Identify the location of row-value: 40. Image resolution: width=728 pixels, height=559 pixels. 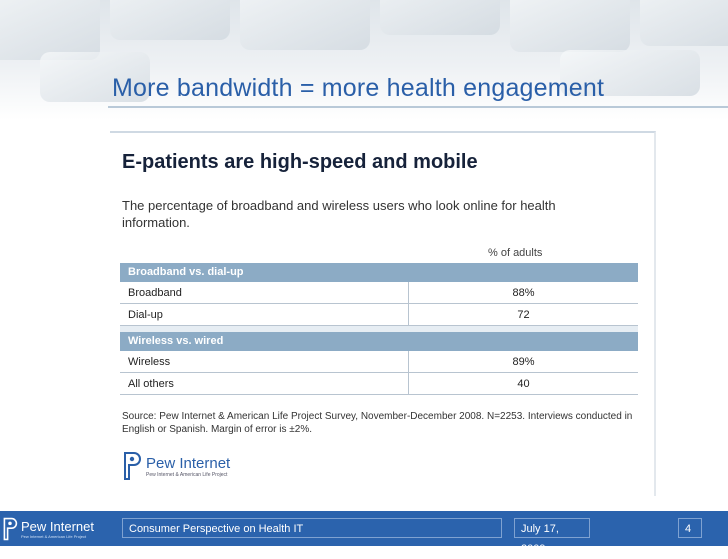
(523, 384).